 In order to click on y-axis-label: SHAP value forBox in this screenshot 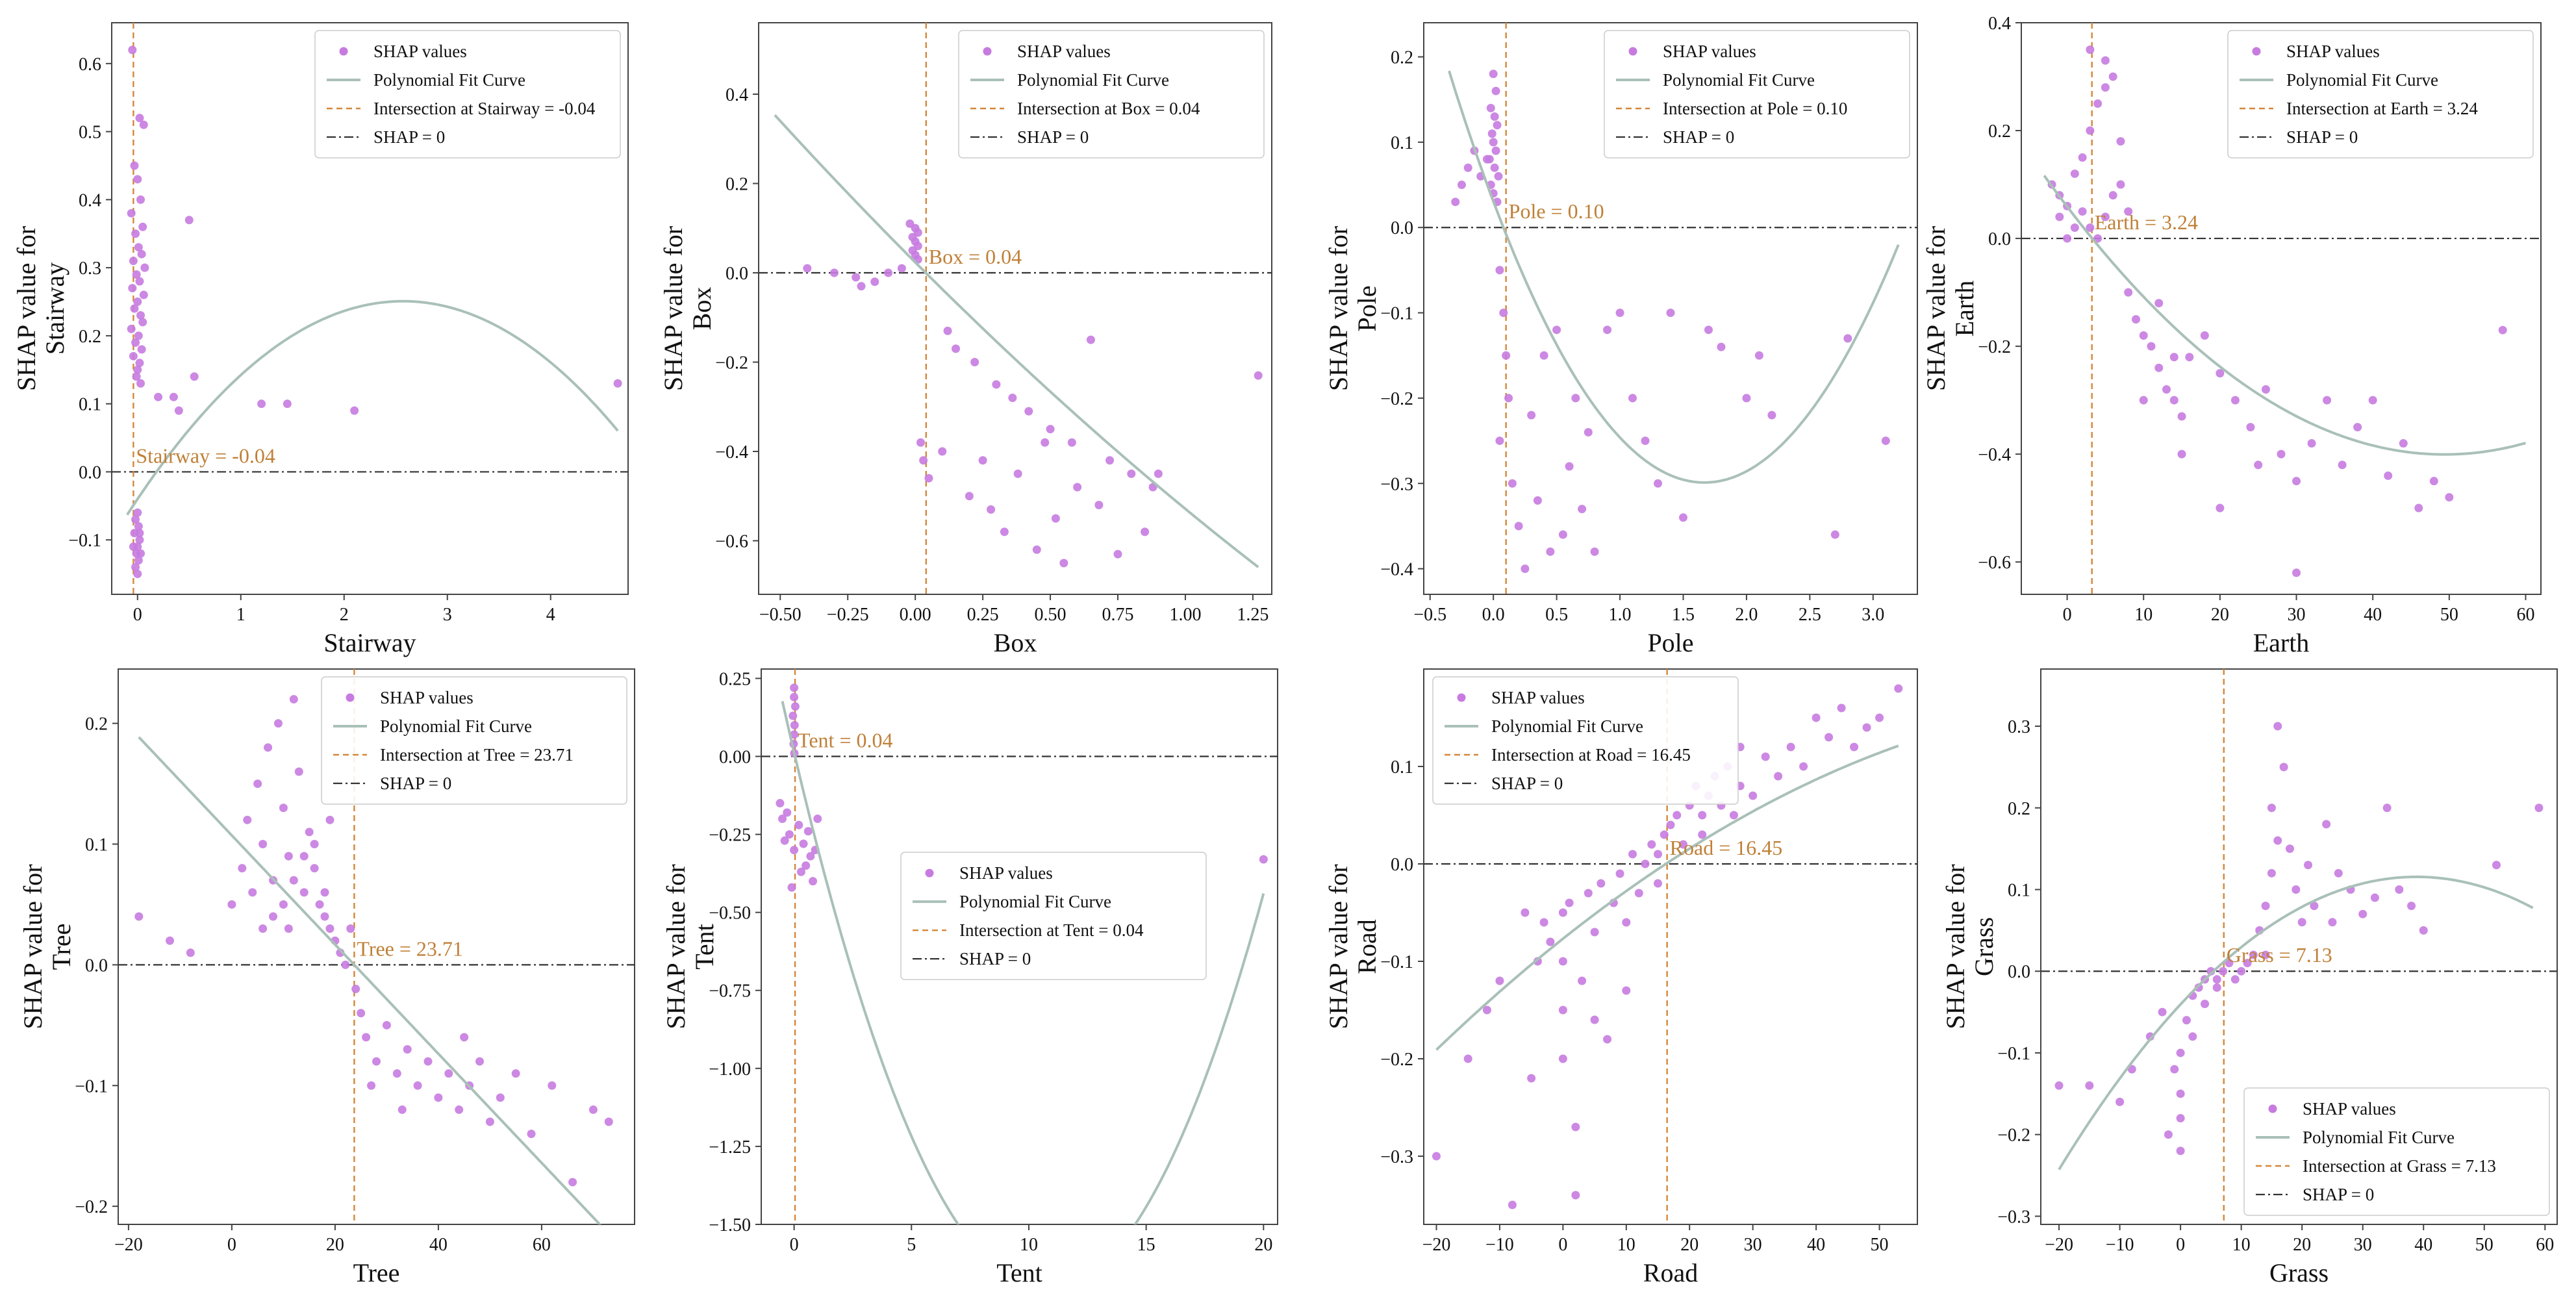, I will do `click(687, 308)`.